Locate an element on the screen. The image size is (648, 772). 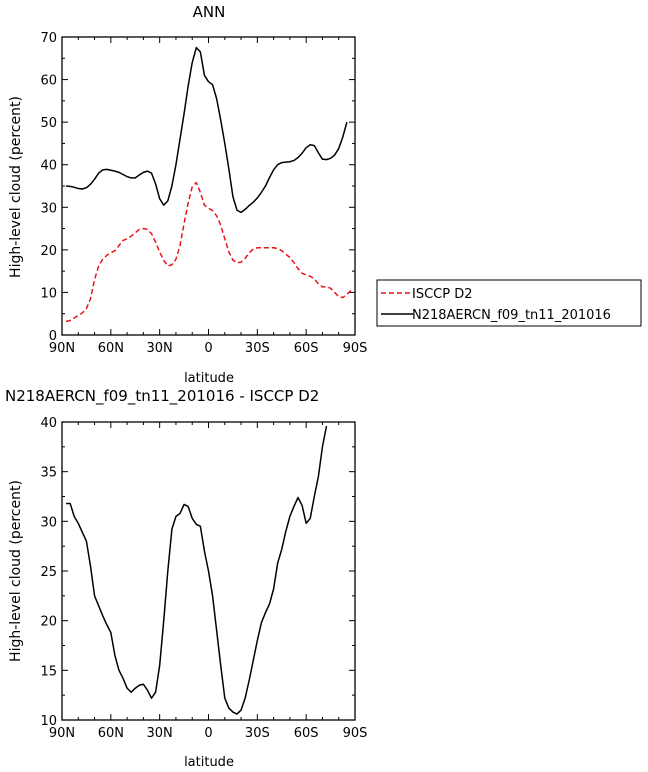
y-tick-label: 35 is located at coordinates (48, 473).